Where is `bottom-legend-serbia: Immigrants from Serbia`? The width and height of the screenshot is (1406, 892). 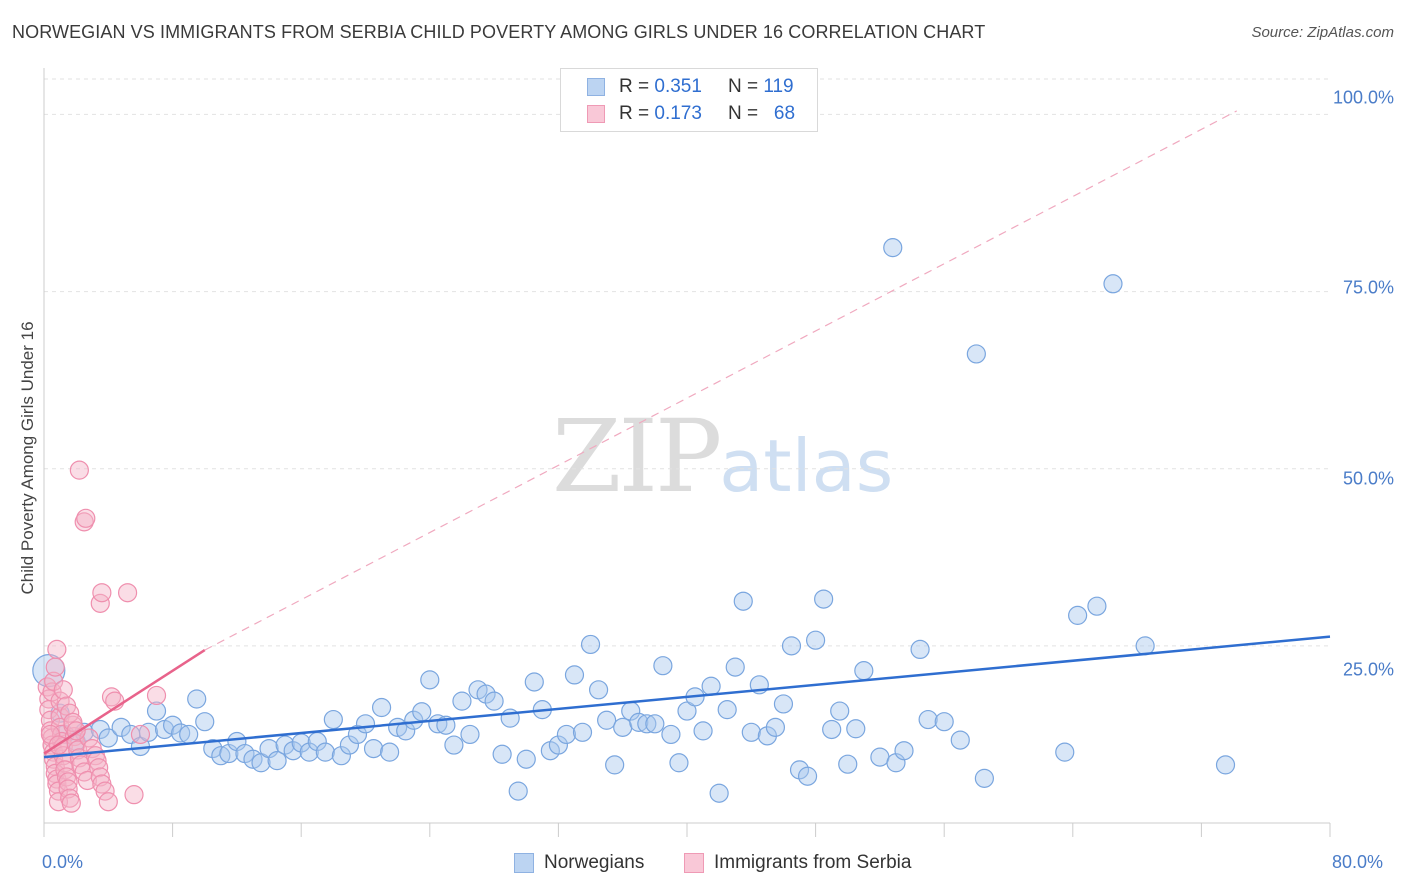 bottom-legend-serbia: Immigrants from Serbia is located at coordinates (797, 863).